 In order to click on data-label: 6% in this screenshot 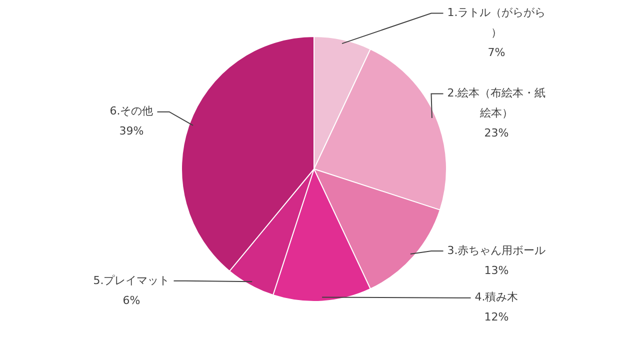, I will do `click(131, 300)`.